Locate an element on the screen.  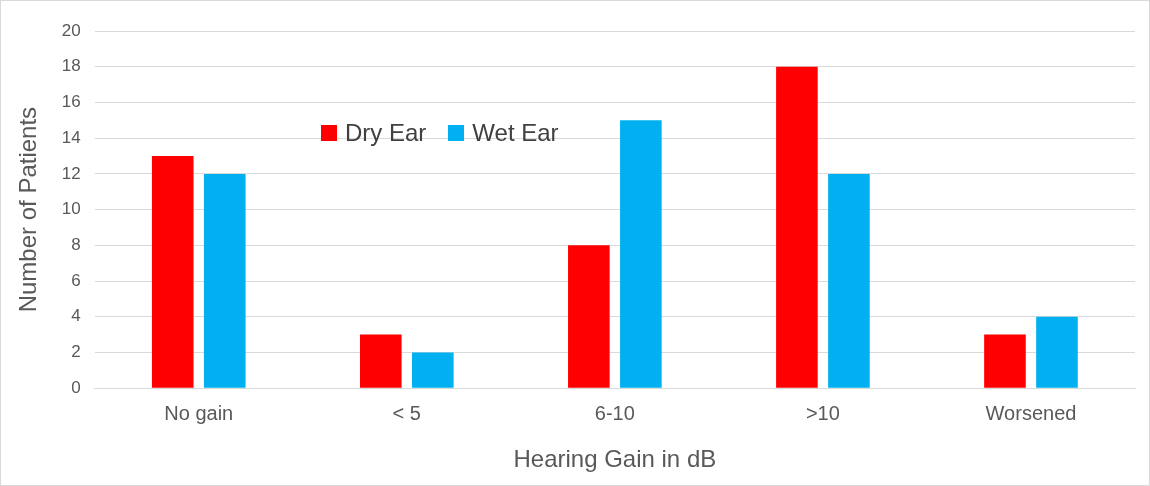
y-tick-label: 4 is located at coordinates (76, 316).